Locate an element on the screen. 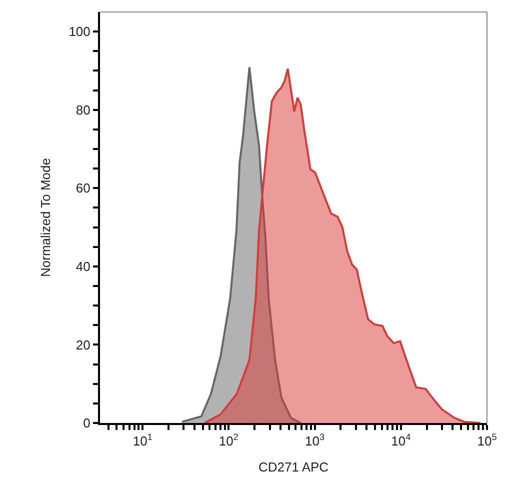  x-tick-label: 10$^{4}$ is located at coordinates (401, 440).